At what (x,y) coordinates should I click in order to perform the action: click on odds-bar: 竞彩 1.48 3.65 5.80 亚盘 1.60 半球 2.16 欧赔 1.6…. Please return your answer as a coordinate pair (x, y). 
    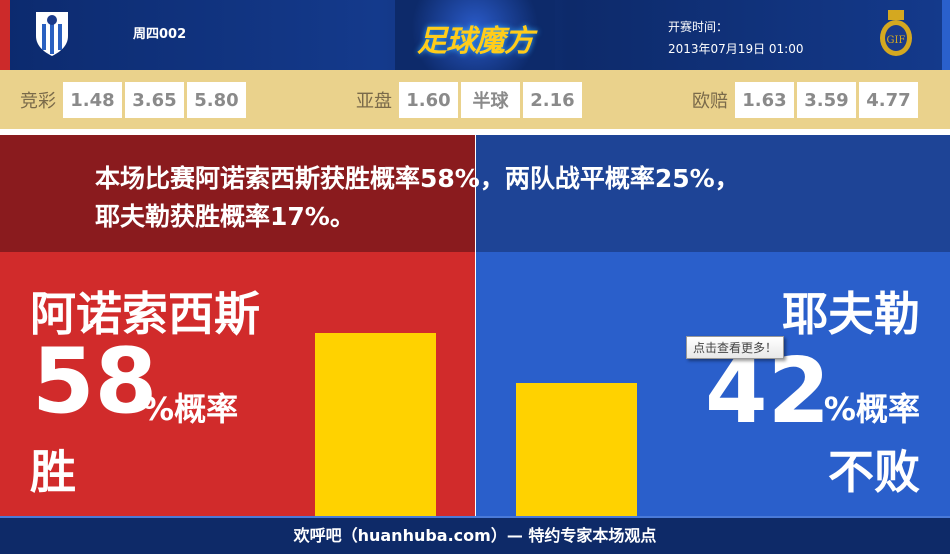
    Looking at the image, I should click on (475, 101).